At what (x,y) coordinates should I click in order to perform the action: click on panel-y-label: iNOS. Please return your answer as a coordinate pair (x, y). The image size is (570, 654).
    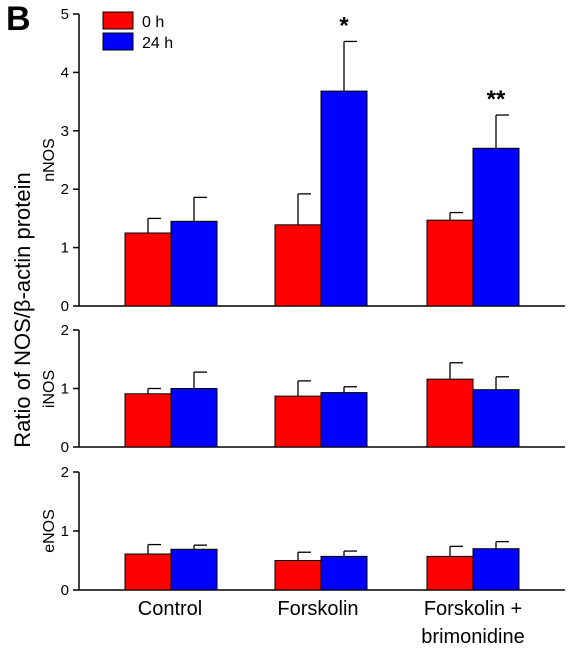
    Looking at the image, I should click on (49, 389).